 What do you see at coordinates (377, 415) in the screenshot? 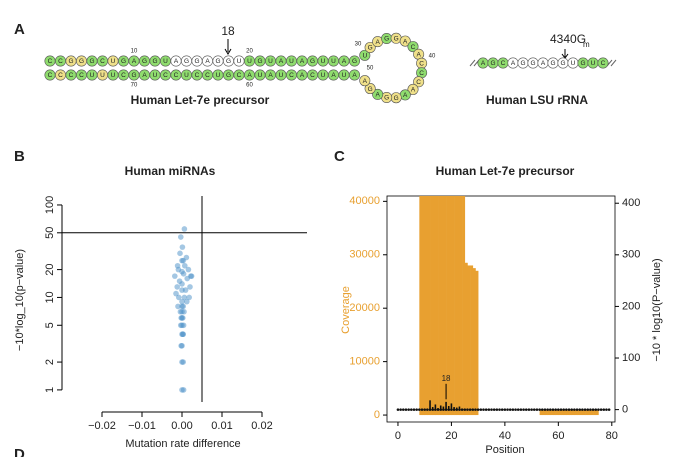
I see `y-tick-label: 0` at bounding box center [377, 415].